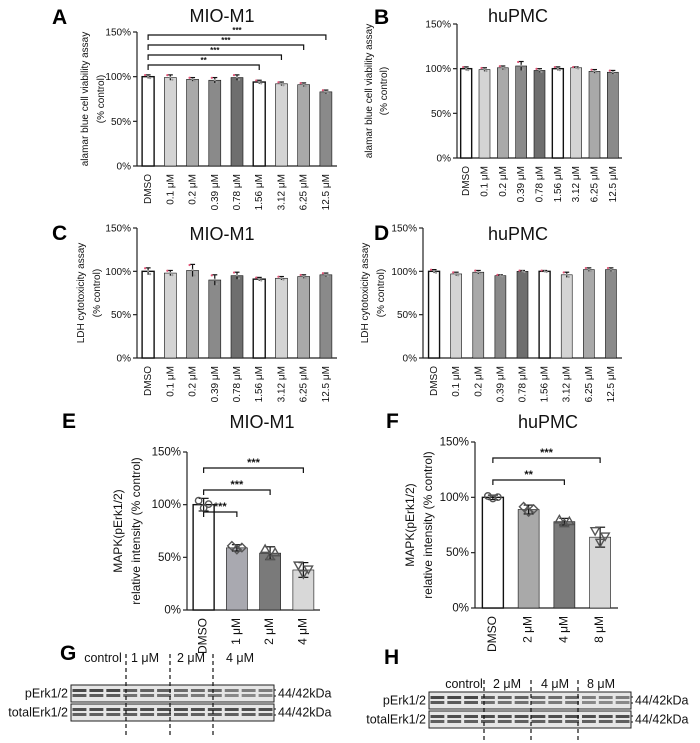 This screenshot has width=700, height=743. What do you see at coordinates (365, 293) in the screenshot?
I see `y-axis-label: LDH cytotoxicity assay` at bounding box center [365, 293].